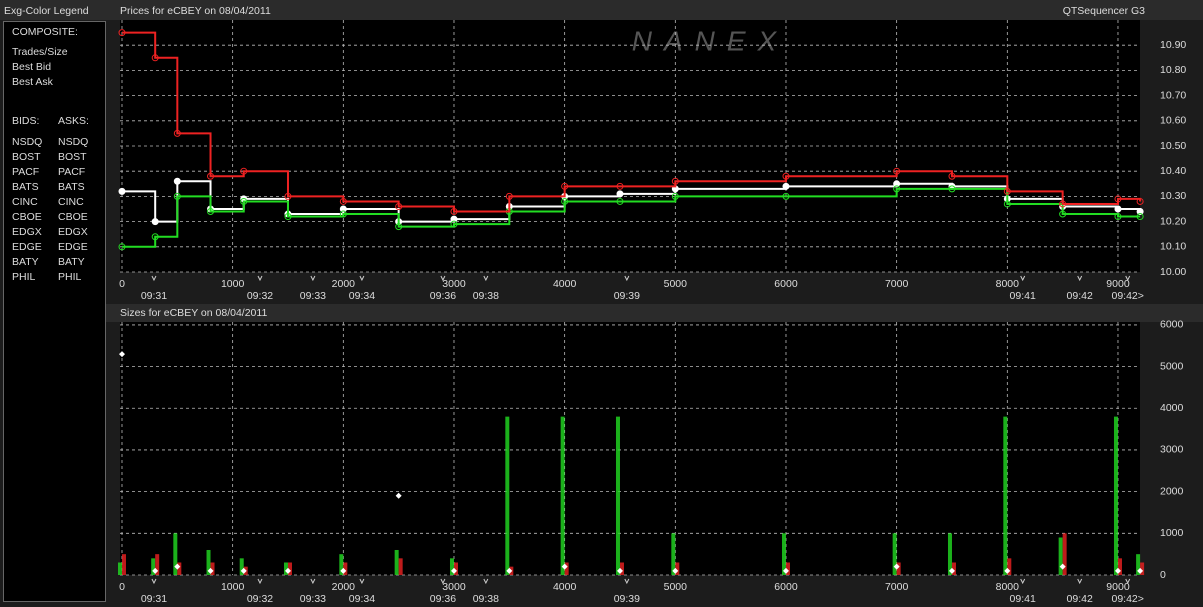 This screenshot has width=1203, height=607. I want to click on x-tick-label: 2000, so click(344, 284).